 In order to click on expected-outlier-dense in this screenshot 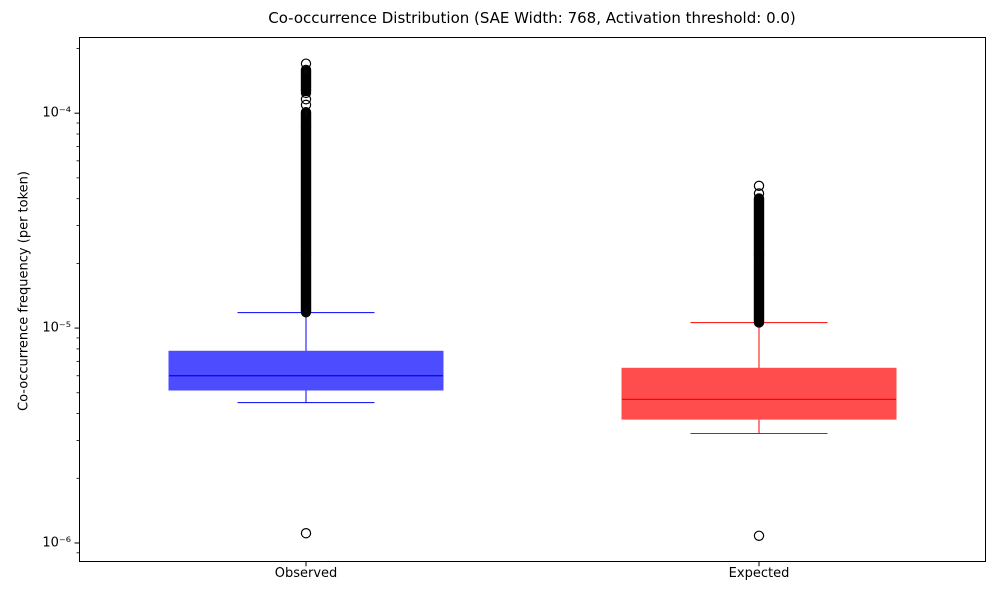, I will do `click(759, 322)`.